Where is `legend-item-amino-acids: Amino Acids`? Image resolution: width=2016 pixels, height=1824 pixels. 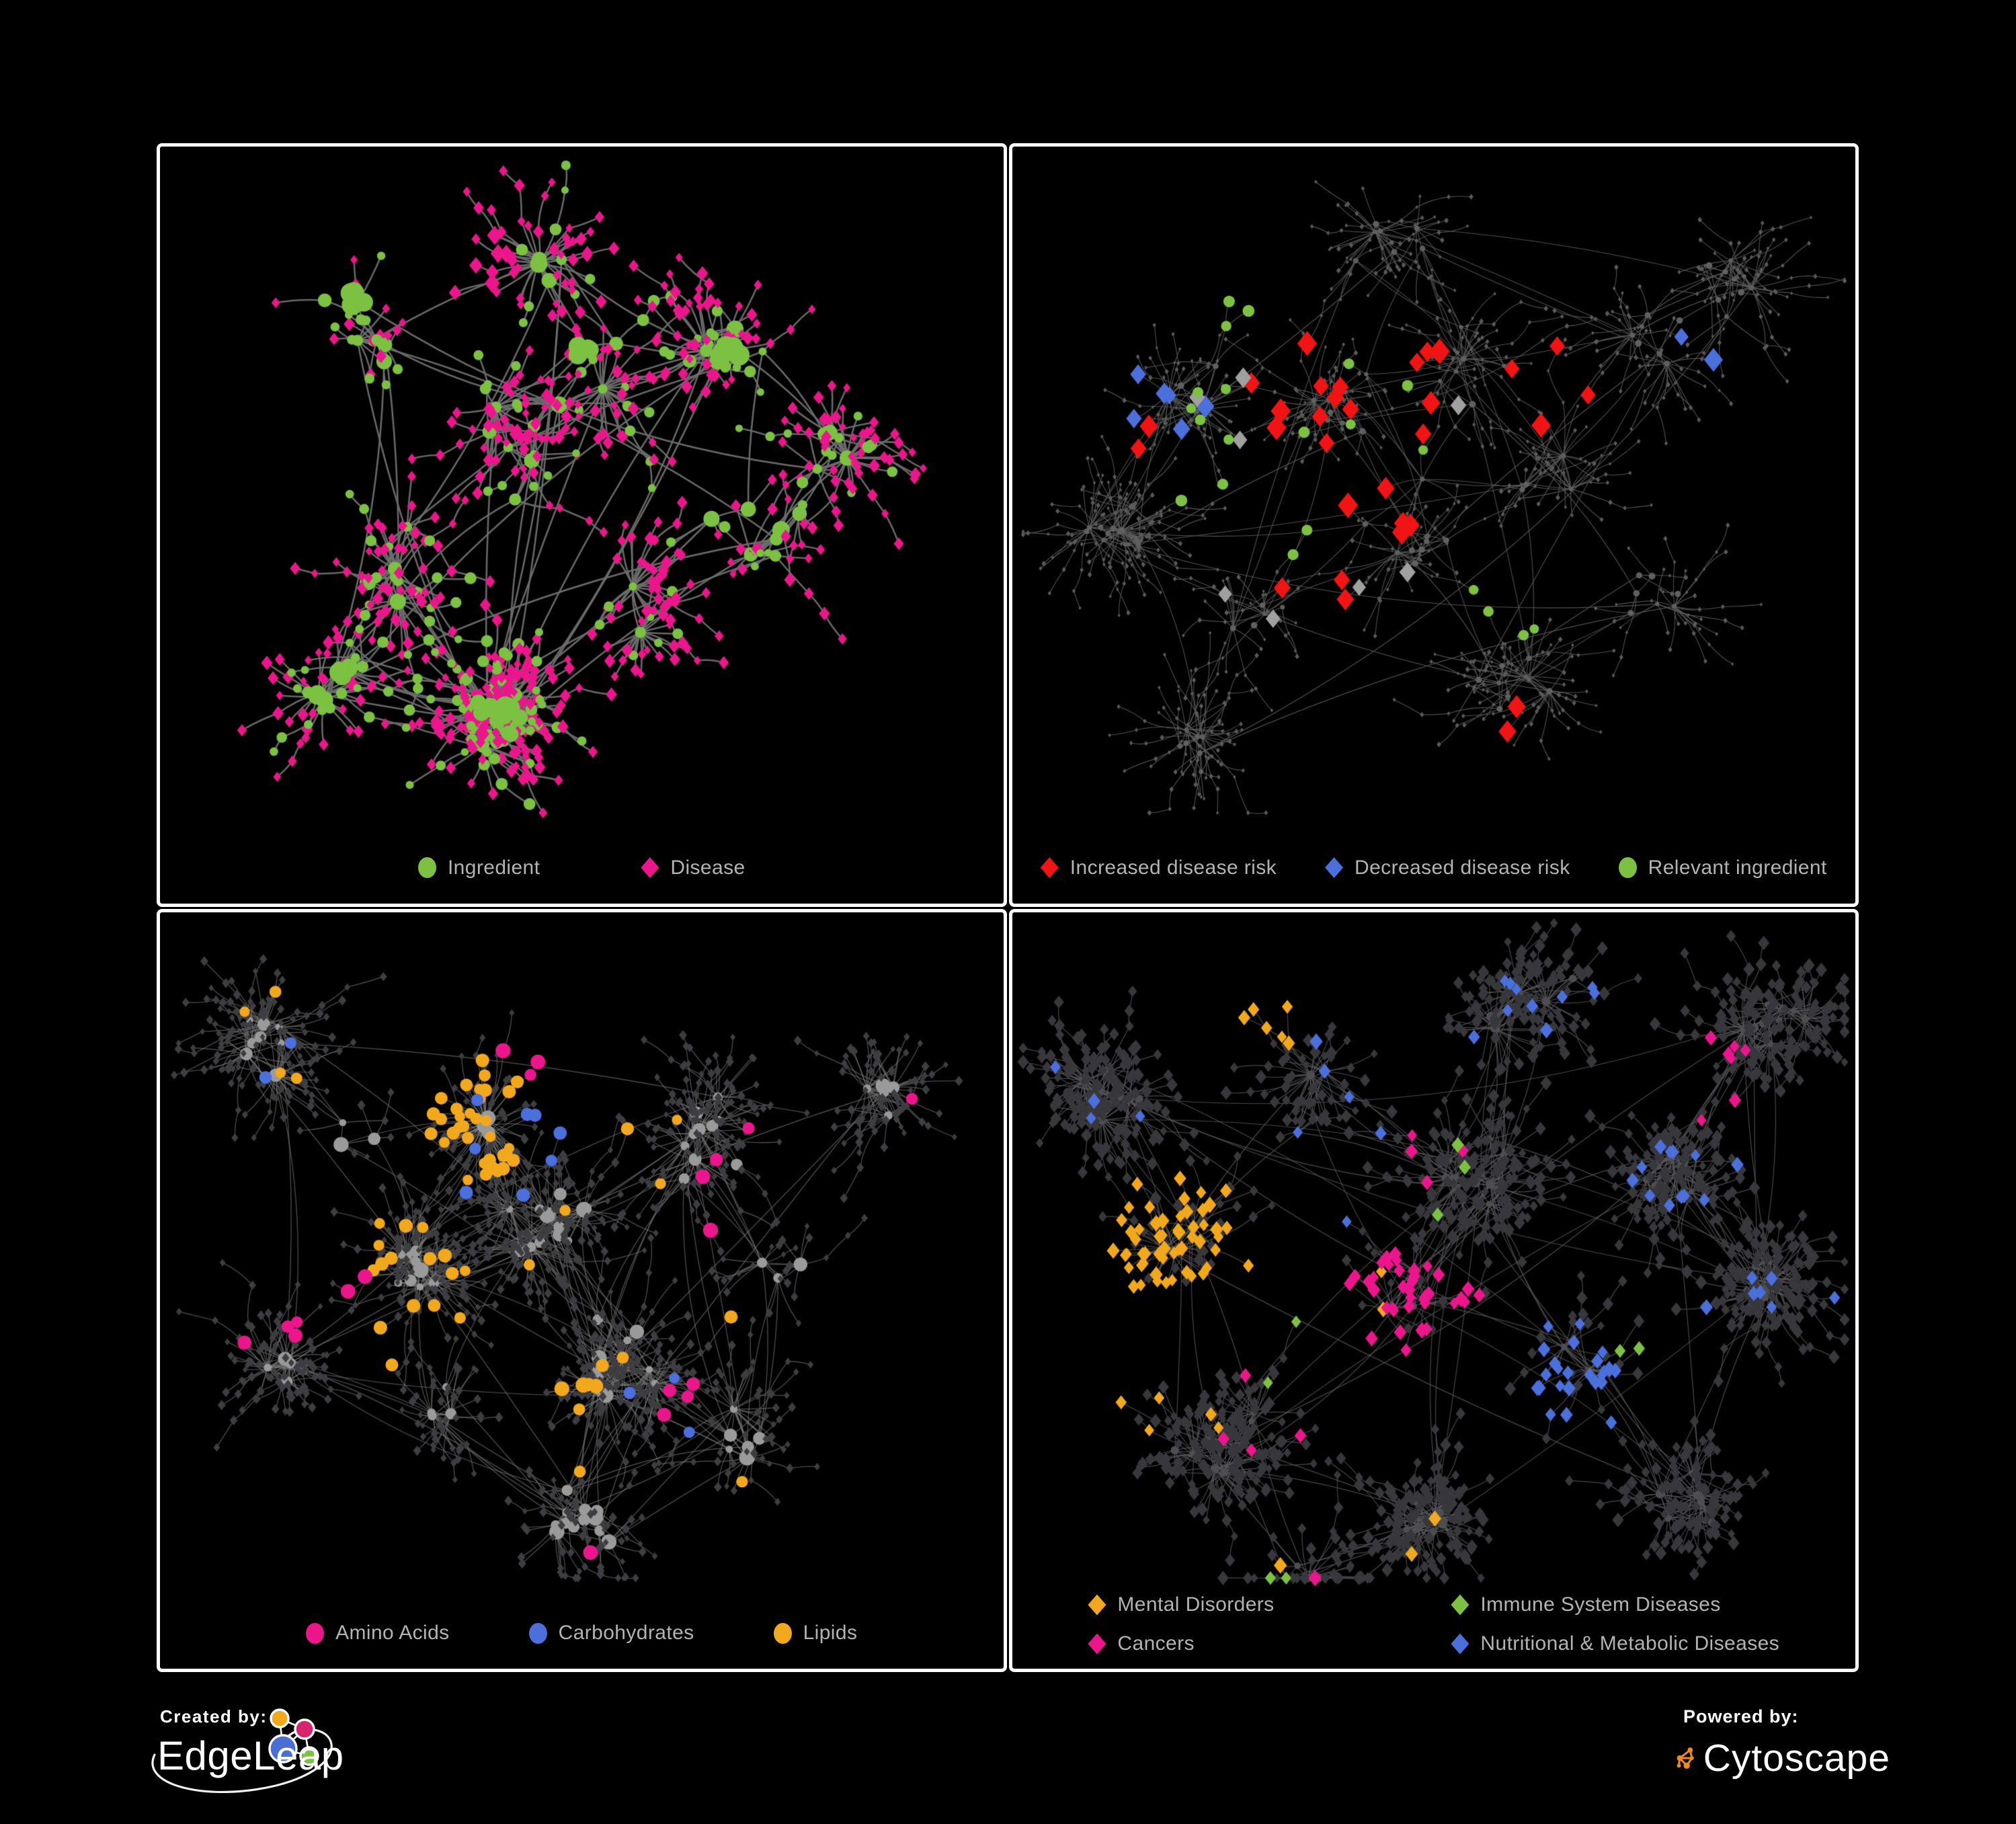 legend-item-amino-acids: Amino Acids is located at coordinates (377, 1633).